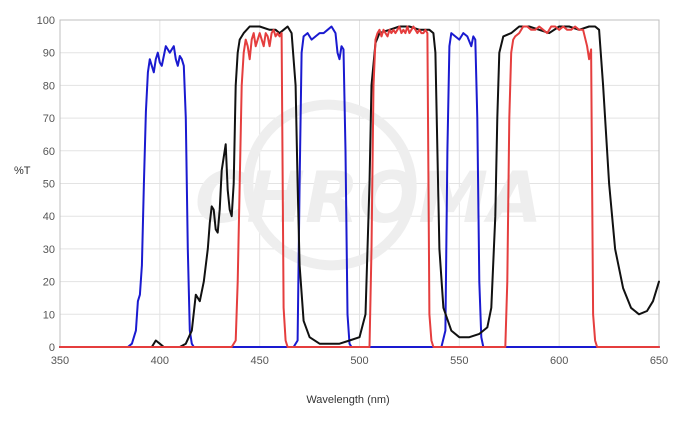 Image resolution: width=698 pixels, height=429 pixels. I want to click on x-axis-ticks: 350 400 450 500 550 600 650, so click(359, 361).